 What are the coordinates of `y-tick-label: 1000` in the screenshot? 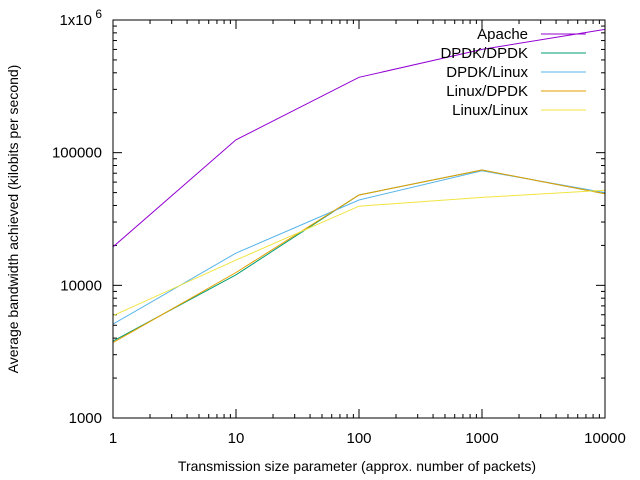 It's located at (85, 418).